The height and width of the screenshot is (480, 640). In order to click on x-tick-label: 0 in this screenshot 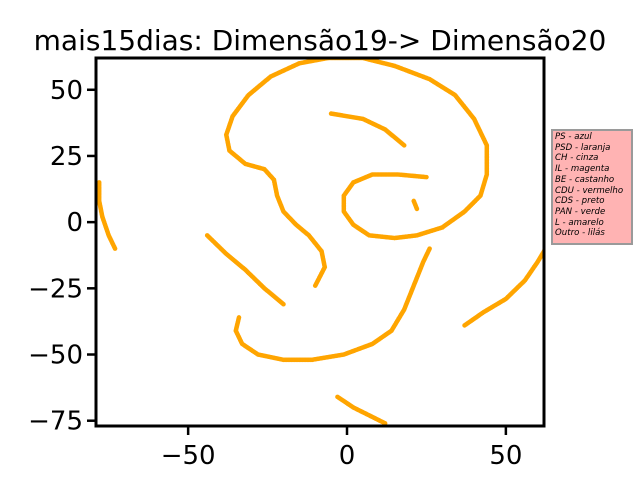, I will do `click(347, 456)`.